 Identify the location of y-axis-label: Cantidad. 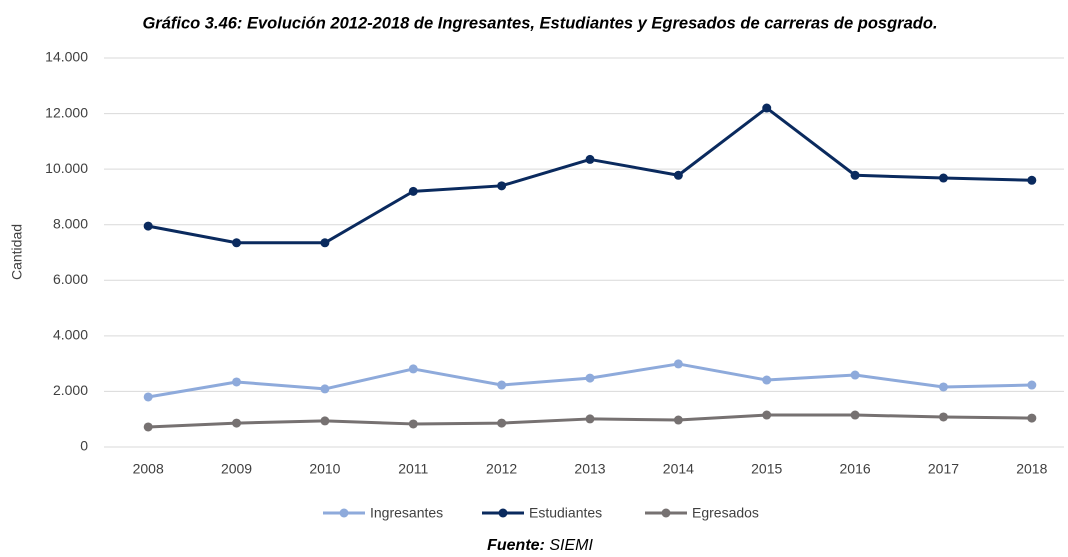
(17, 252).